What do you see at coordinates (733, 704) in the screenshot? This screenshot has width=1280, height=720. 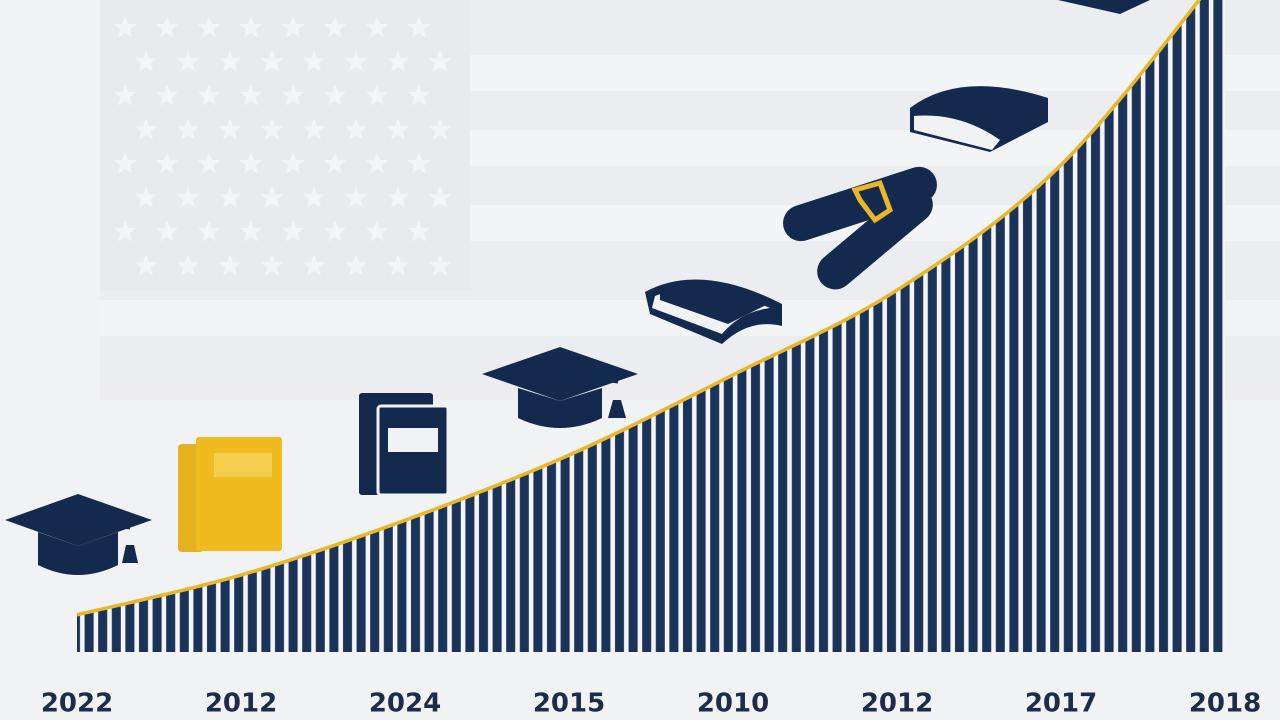 I see `x-tick-label: 2010` at bounding box center [733, 704].